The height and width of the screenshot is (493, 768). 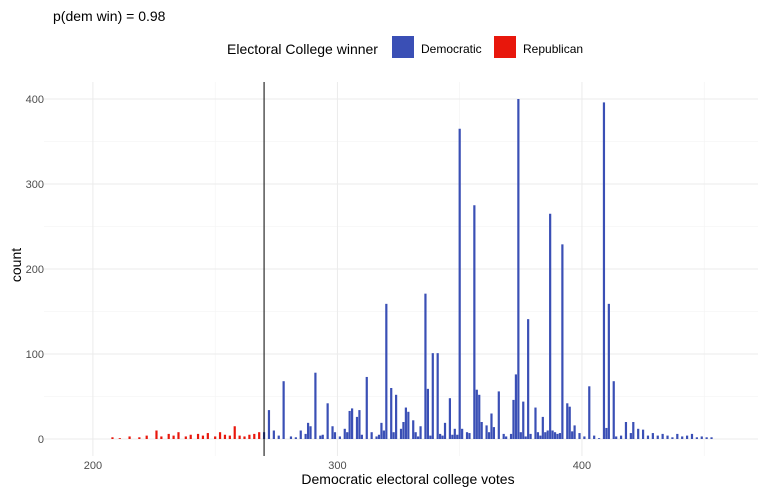 I want to click on legend-swatch-democratic, so click(x=403, y=47).